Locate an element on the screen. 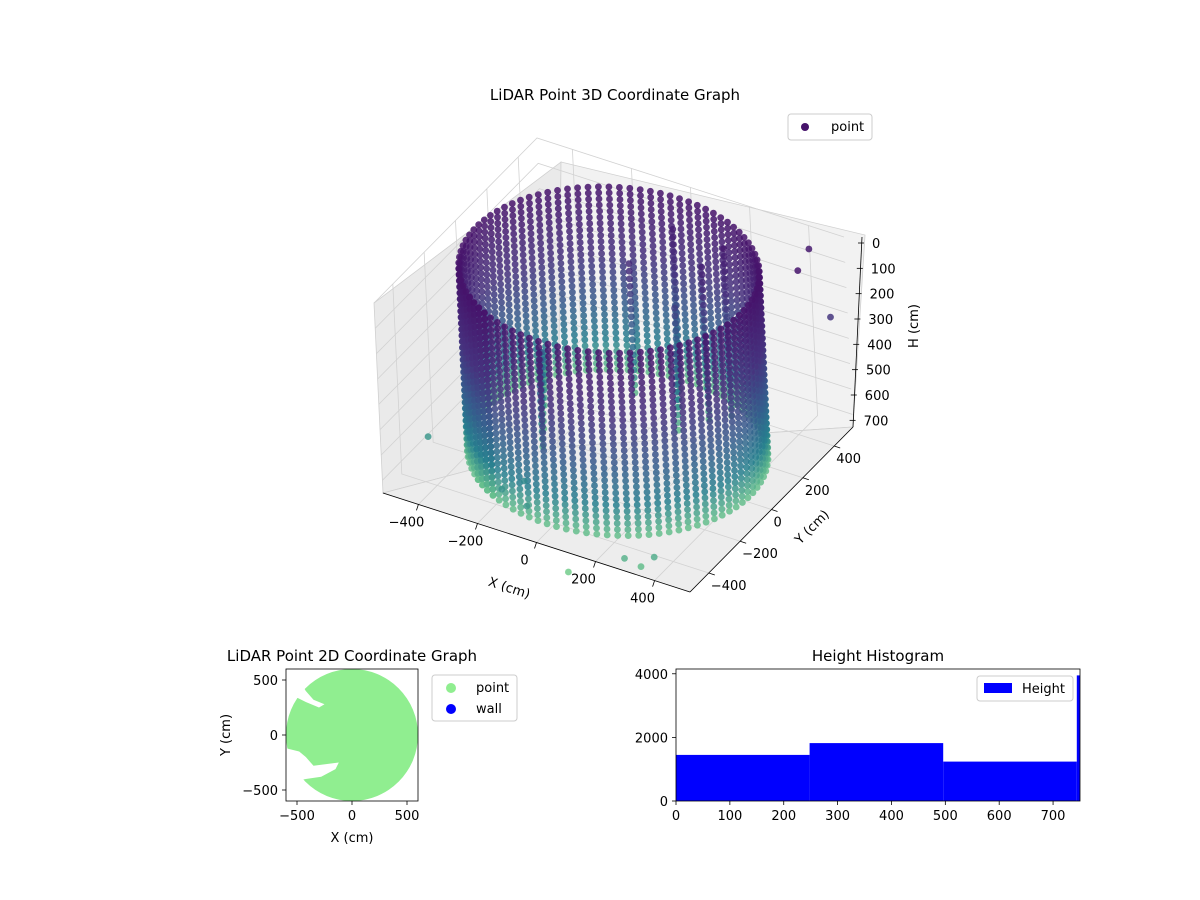  y-tick-label-hist: 2000 is located at coordinates (651, 738).